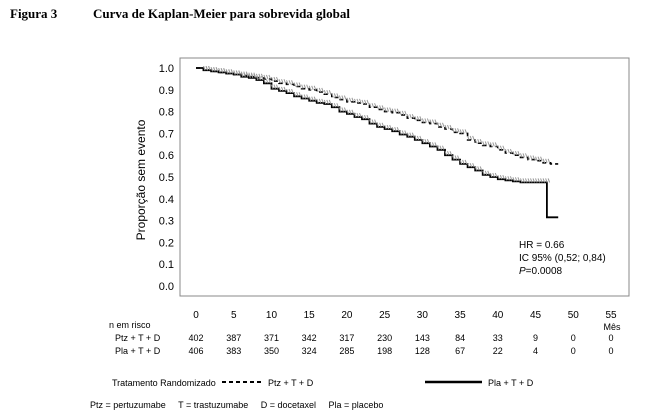  What do you see at coordinates (166, 287) in the screenshot?
I see `y-tick-label: 0.0` at bounding box center [166, 287].